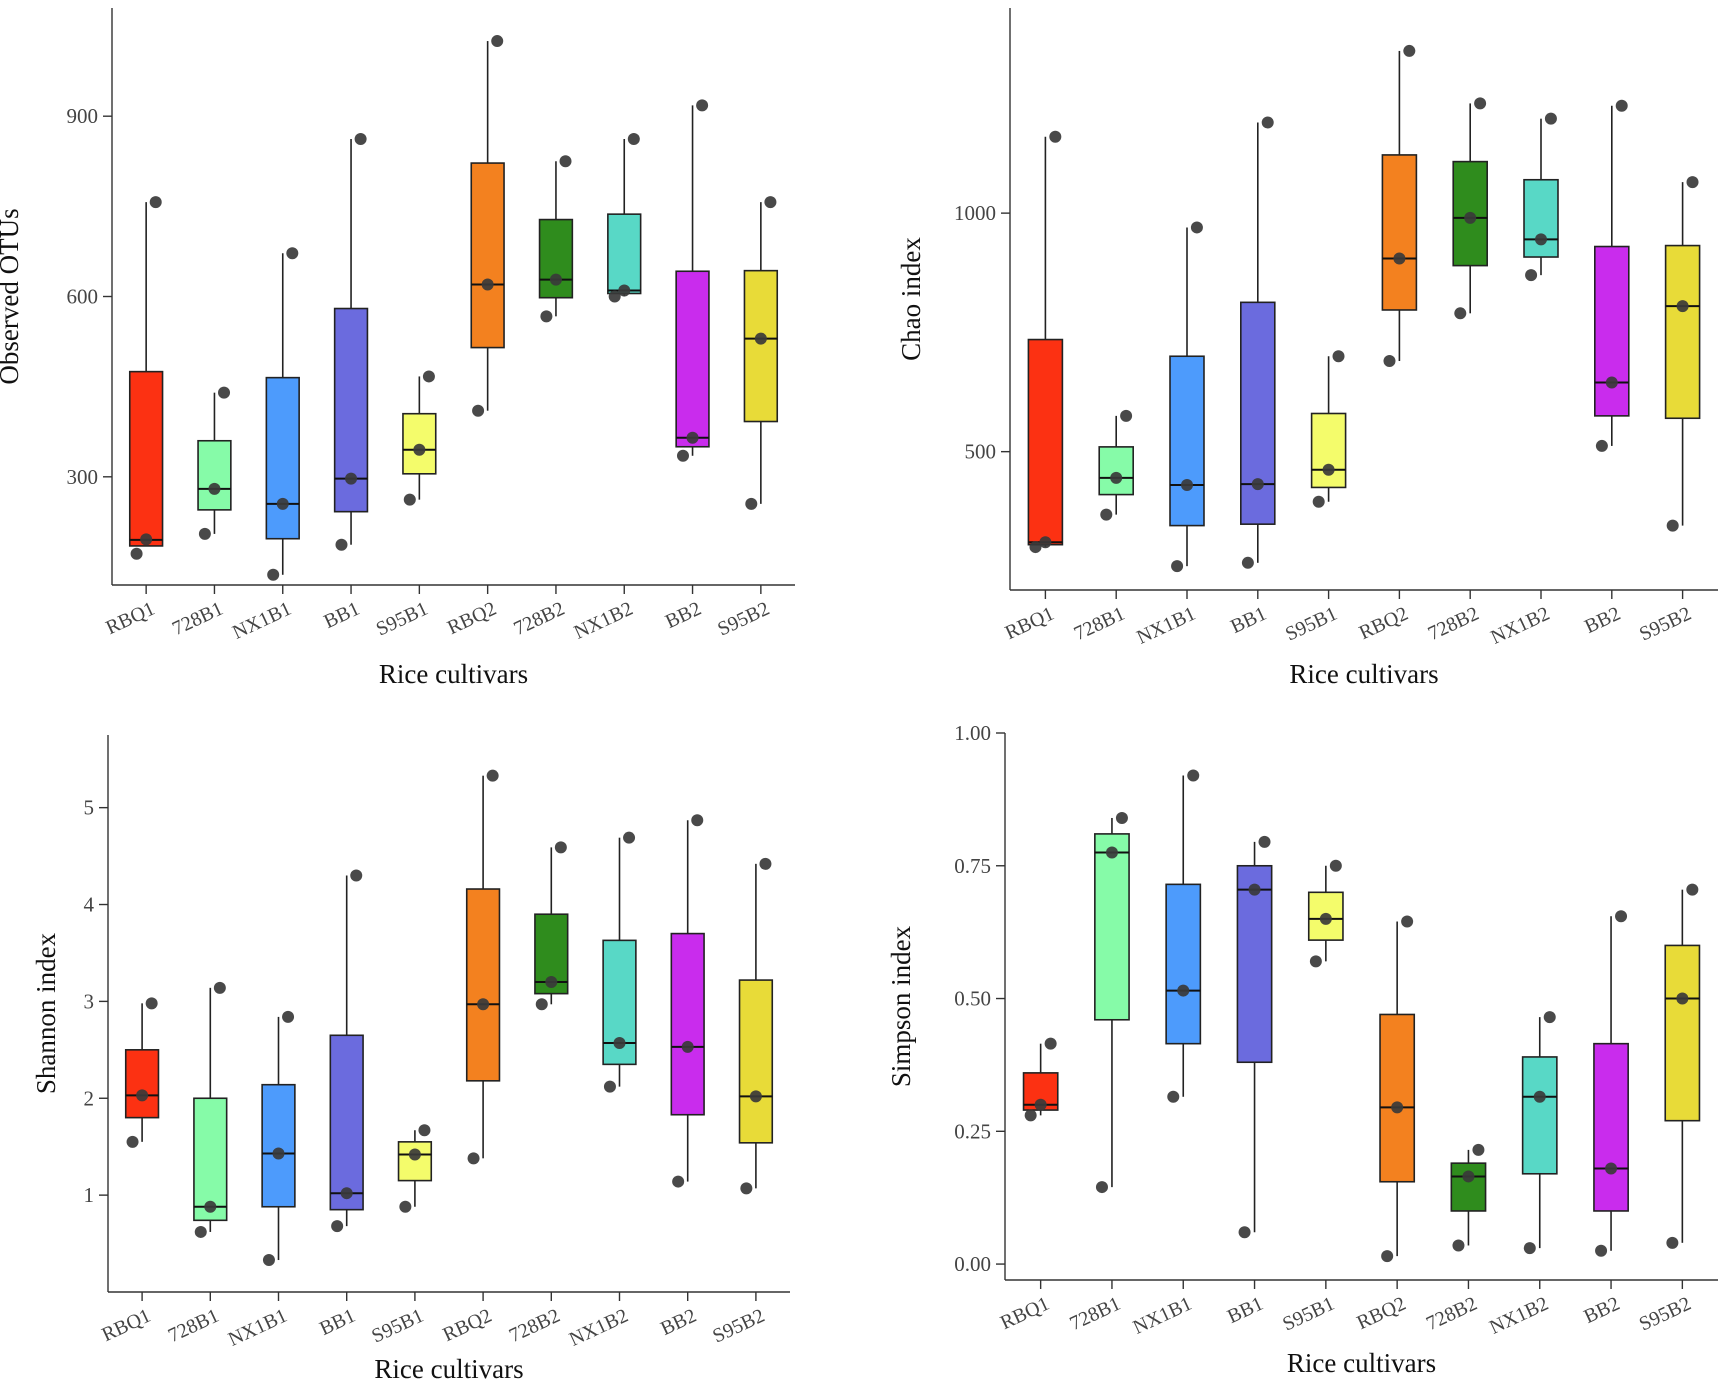  What do you see at coordinates (1470, 208) in the screenshot?
I see `box-728B2` at bounding box center [1470, 208].